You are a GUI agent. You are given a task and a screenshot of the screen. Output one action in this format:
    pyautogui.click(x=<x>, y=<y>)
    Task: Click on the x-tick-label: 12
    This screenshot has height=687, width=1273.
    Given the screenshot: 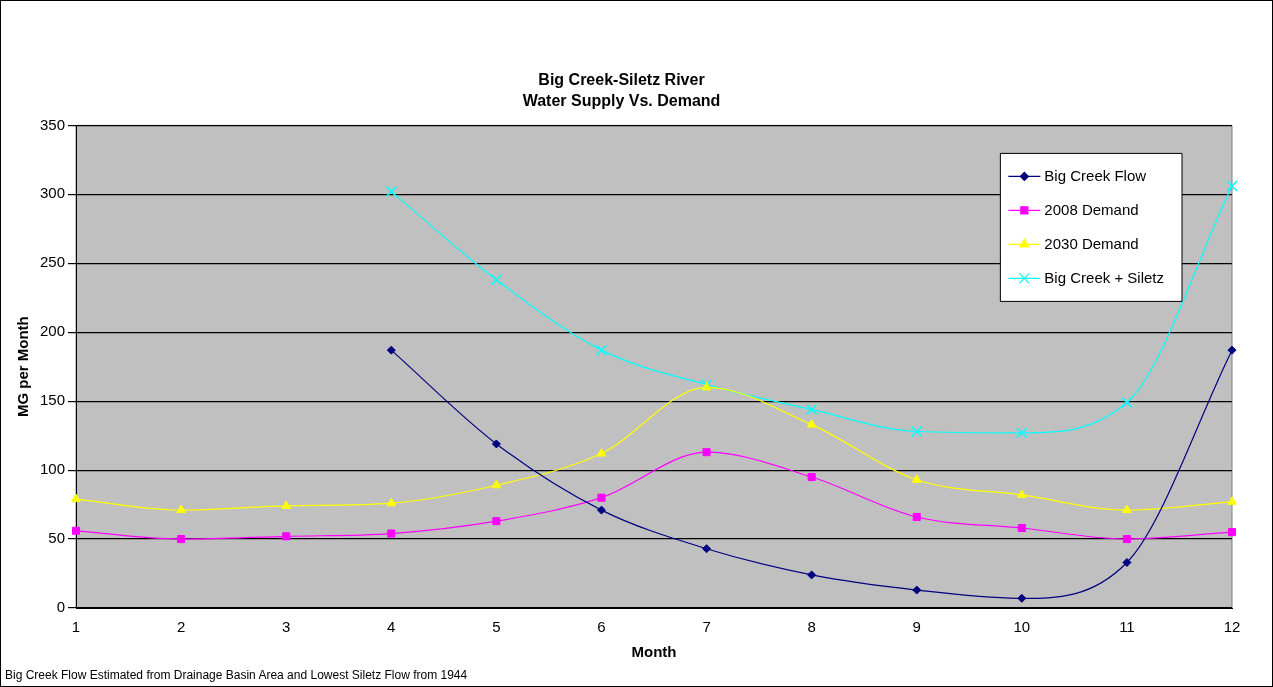 What is the action you would take?
    pyautogui.click(x=1232, y=627)
    